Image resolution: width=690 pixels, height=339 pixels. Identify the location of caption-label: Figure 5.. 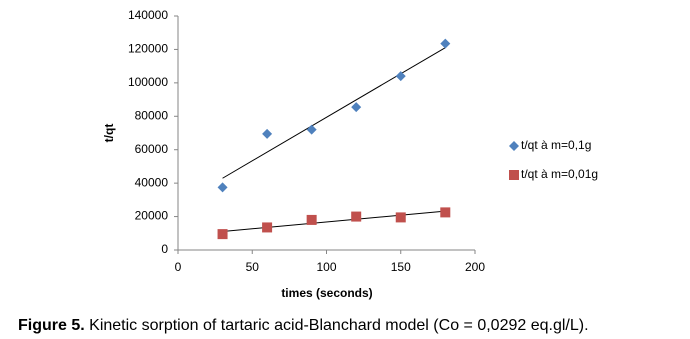
(51, 325).